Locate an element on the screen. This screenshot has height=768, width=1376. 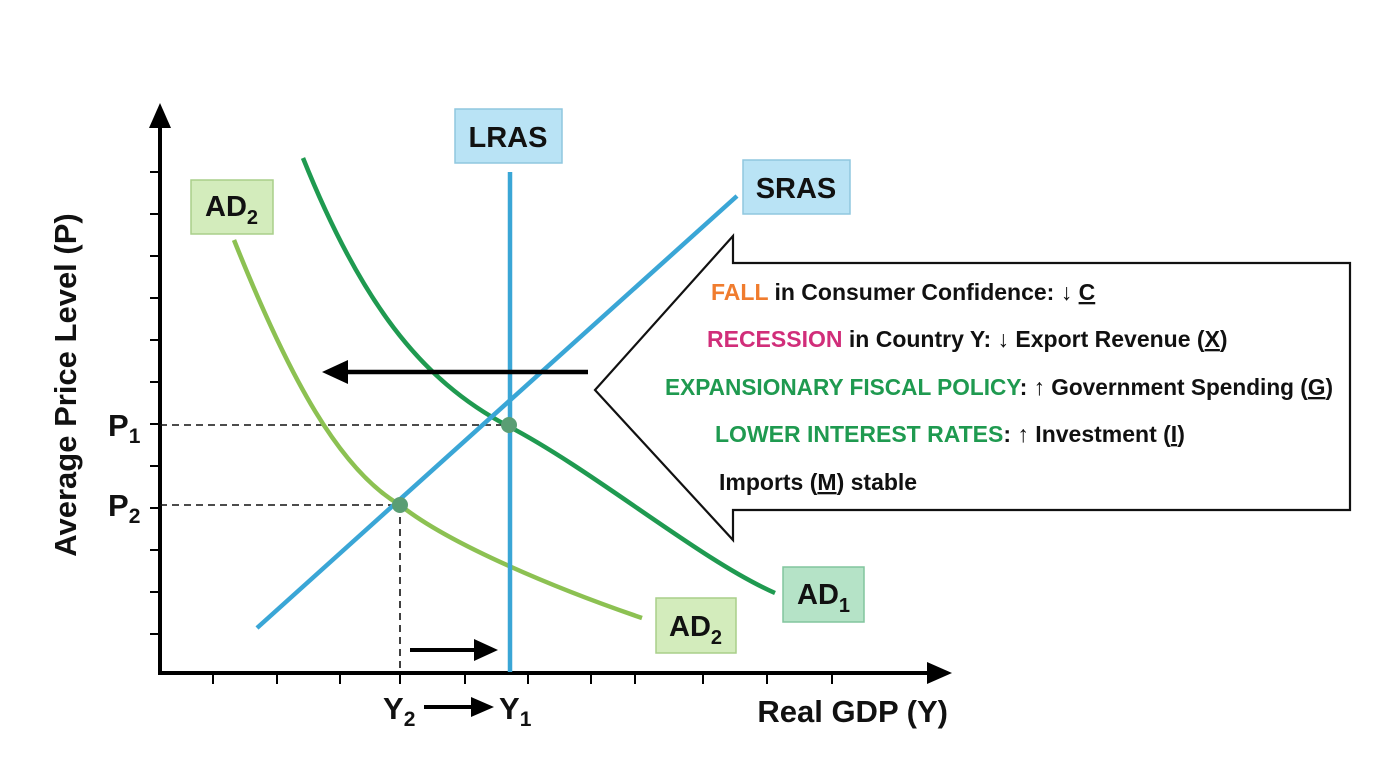
y-shift-arrow-icon is located at coordinates (459, 707).